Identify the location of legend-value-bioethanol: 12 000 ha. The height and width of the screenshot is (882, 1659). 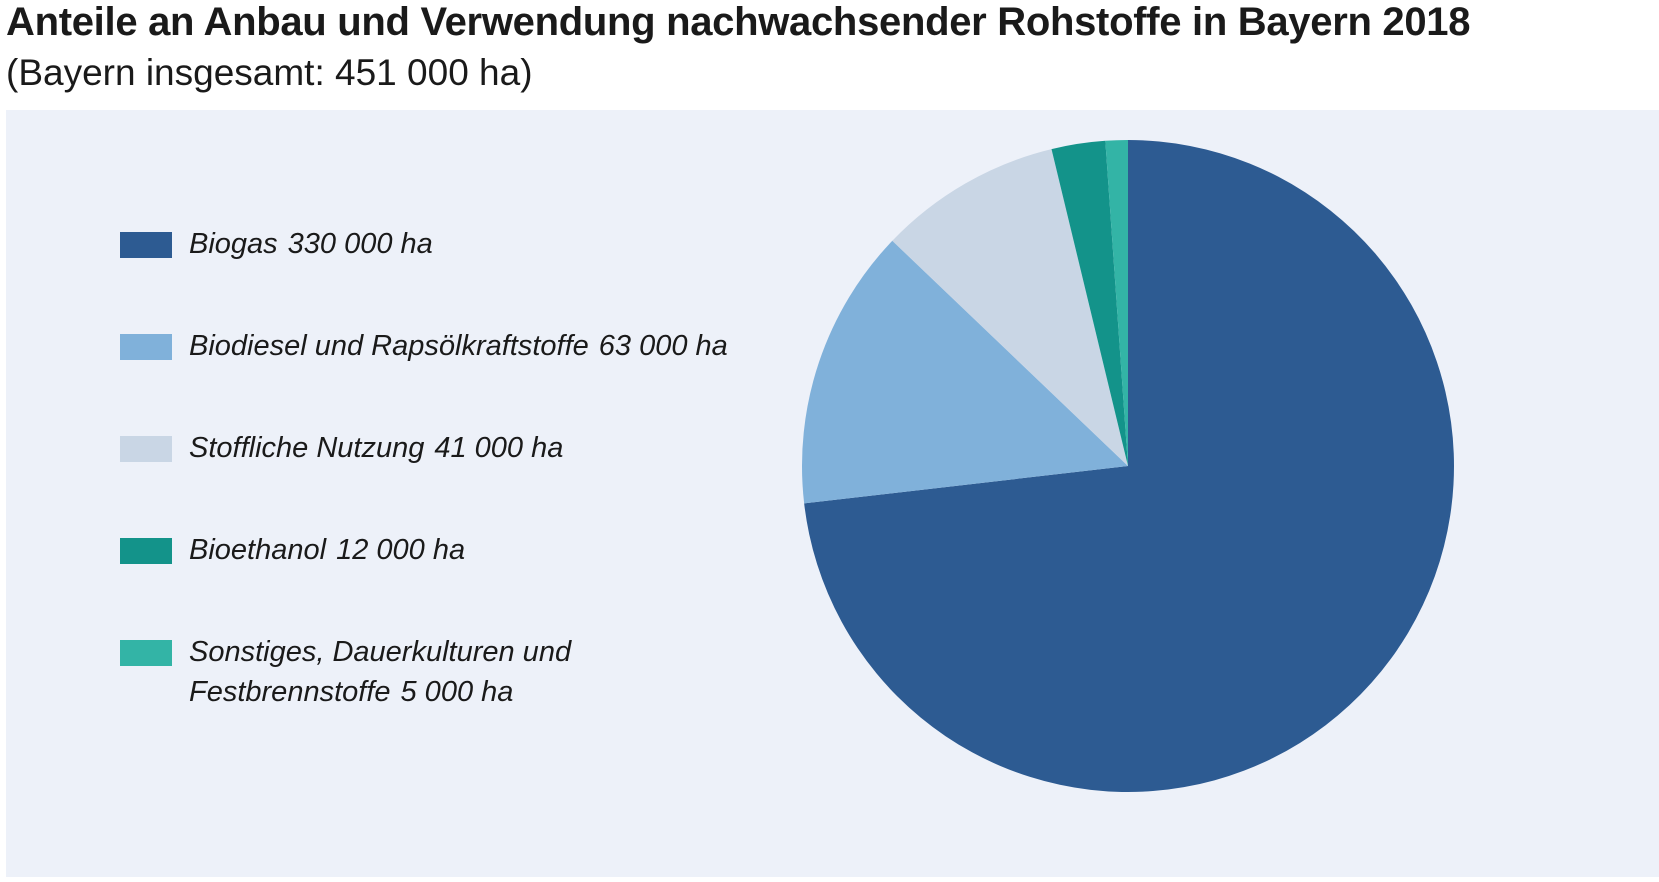
(401, 550).